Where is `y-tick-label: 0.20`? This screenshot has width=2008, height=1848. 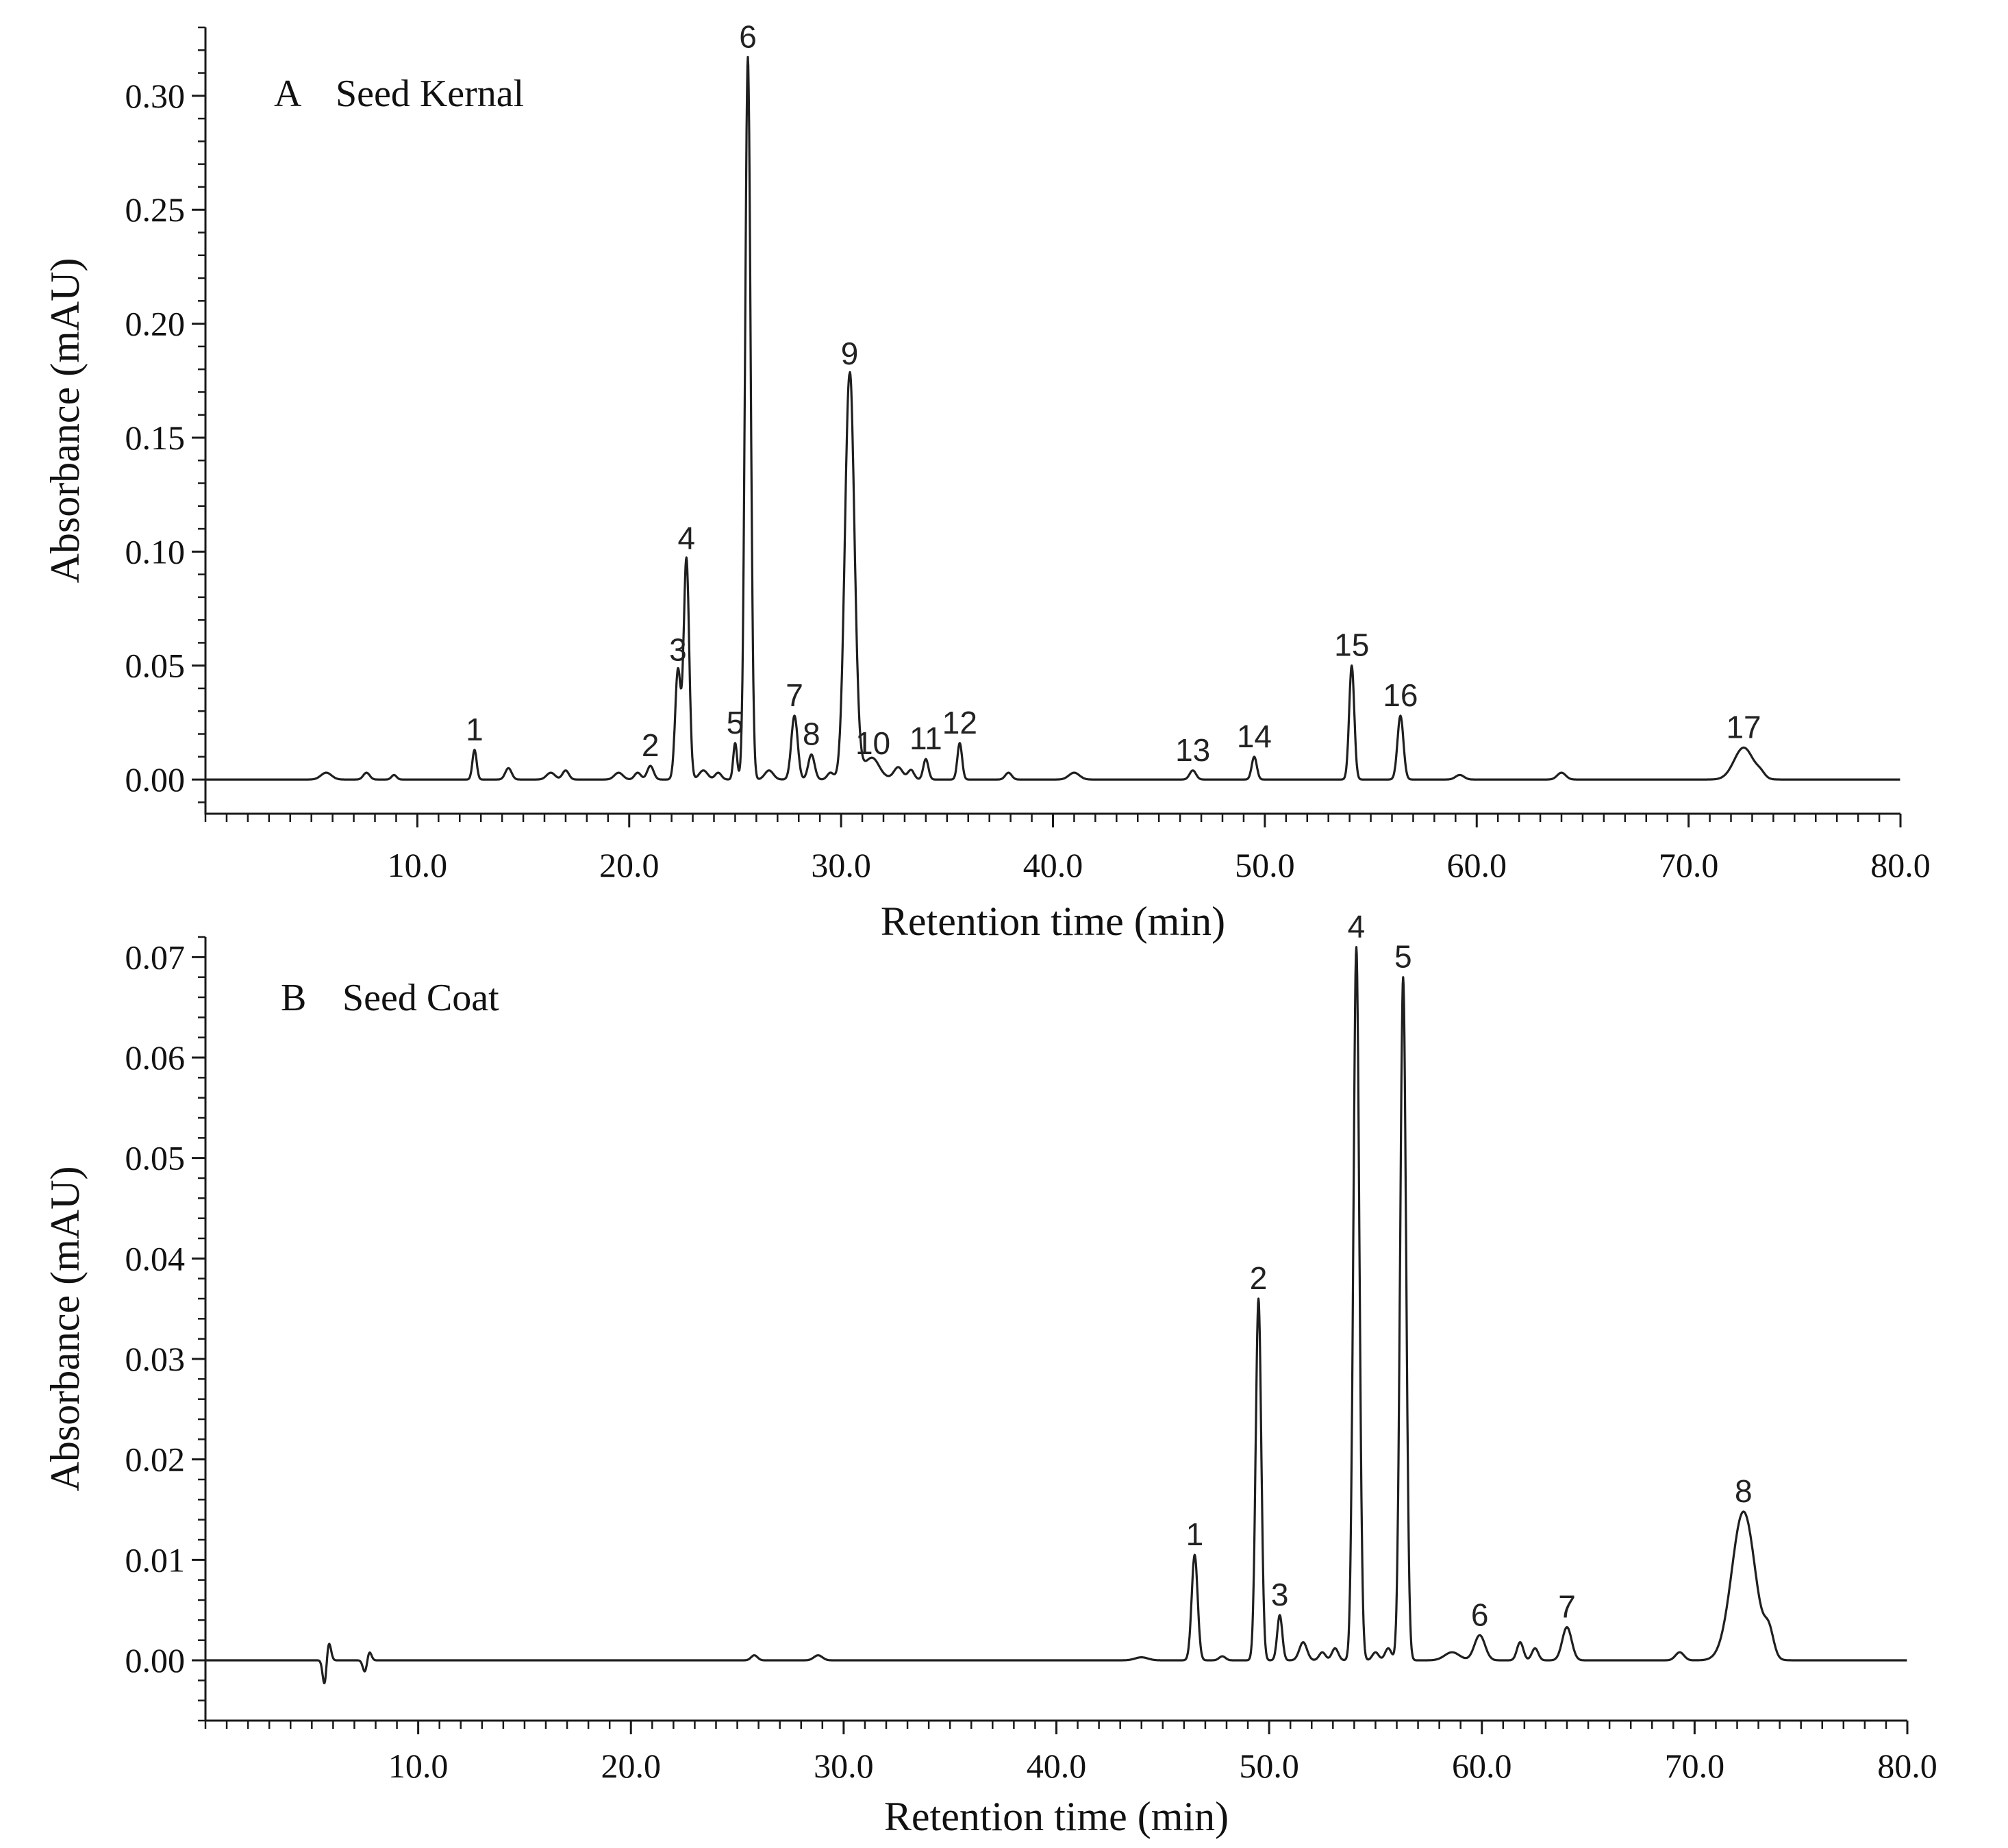 y-tick-label: 0.20 is located at coordinates (155, 324).